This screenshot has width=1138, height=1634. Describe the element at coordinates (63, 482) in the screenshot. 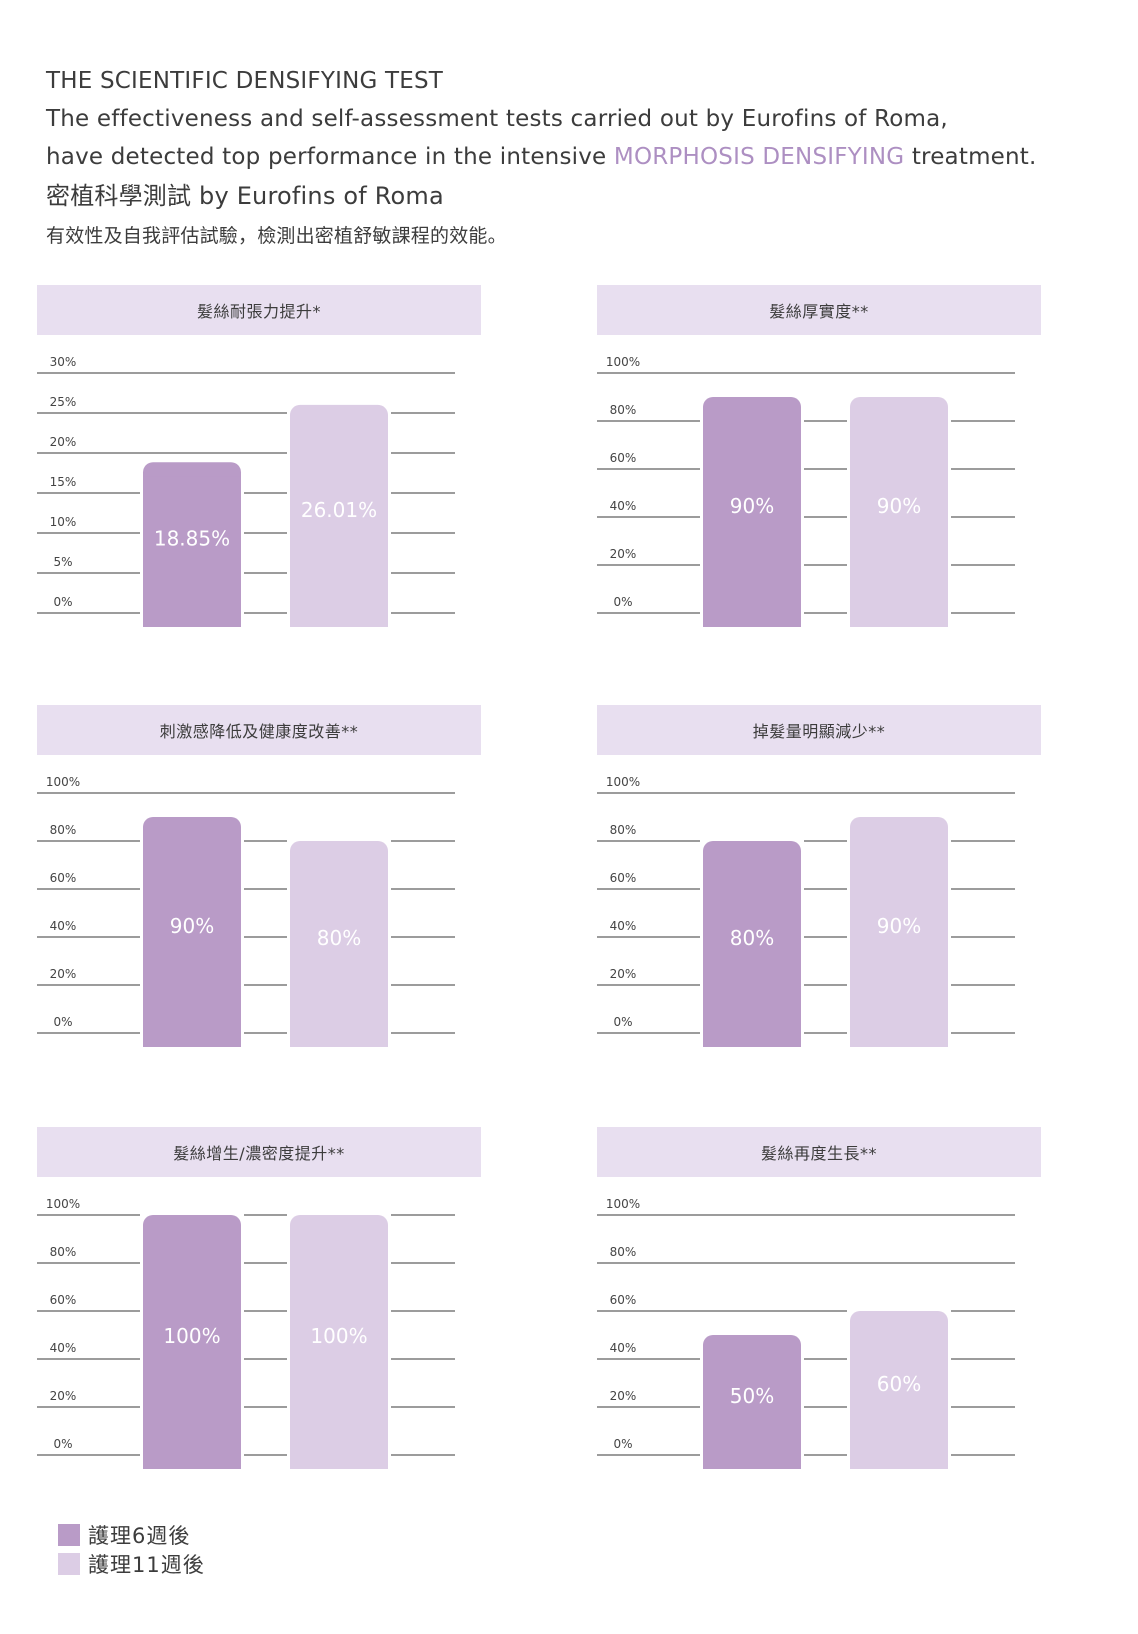

I see `y-tick-label: 15%` at that location.